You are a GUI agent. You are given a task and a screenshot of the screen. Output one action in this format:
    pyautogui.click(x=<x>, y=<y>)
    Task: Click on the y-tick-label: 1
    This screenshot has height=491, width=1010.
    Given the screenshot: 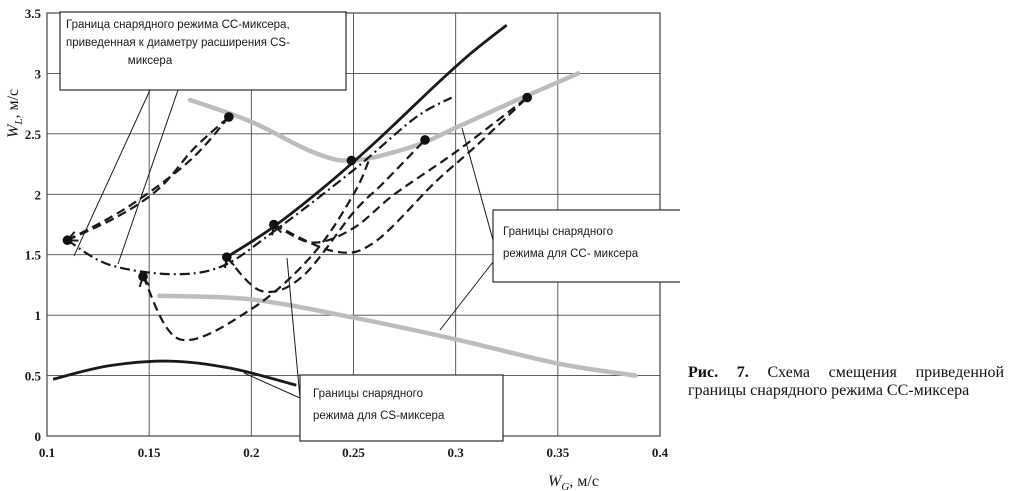 What is the action you would take?
    pyautogui.click(x=38, y=315)
    